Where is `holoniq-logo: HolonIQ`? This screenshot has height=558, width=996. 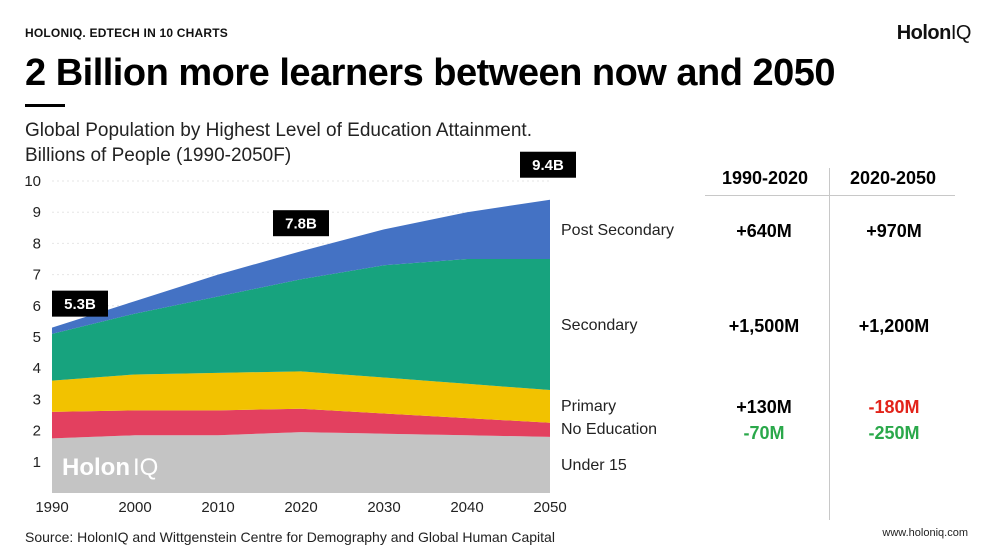
holoniq-logo: HolonIQ is located at coordinates (934, 33).